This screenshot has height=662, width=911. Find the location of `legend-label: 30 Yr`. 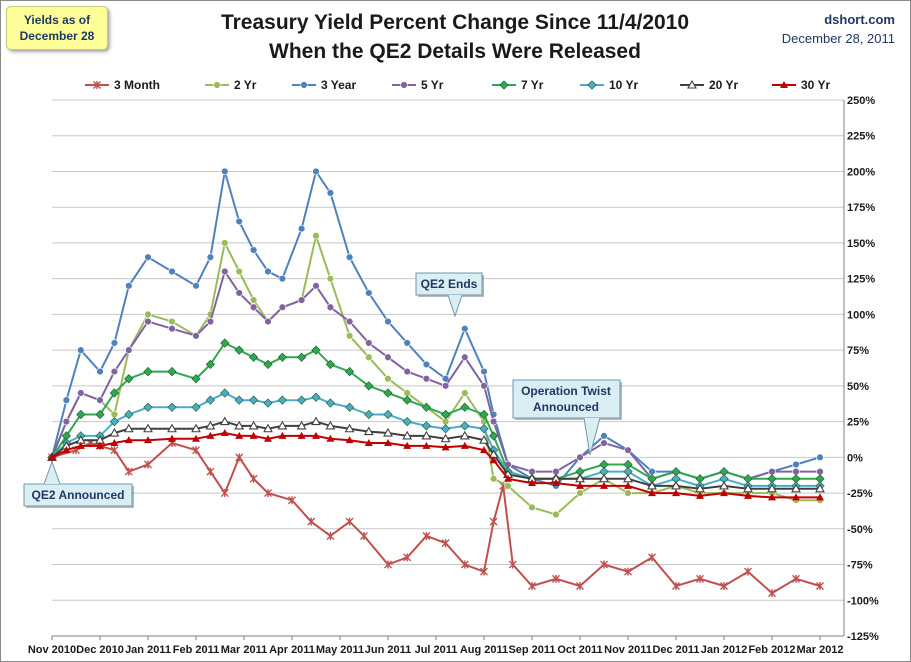

legend-label: 30 Yr is located at coordinates (815, 85).